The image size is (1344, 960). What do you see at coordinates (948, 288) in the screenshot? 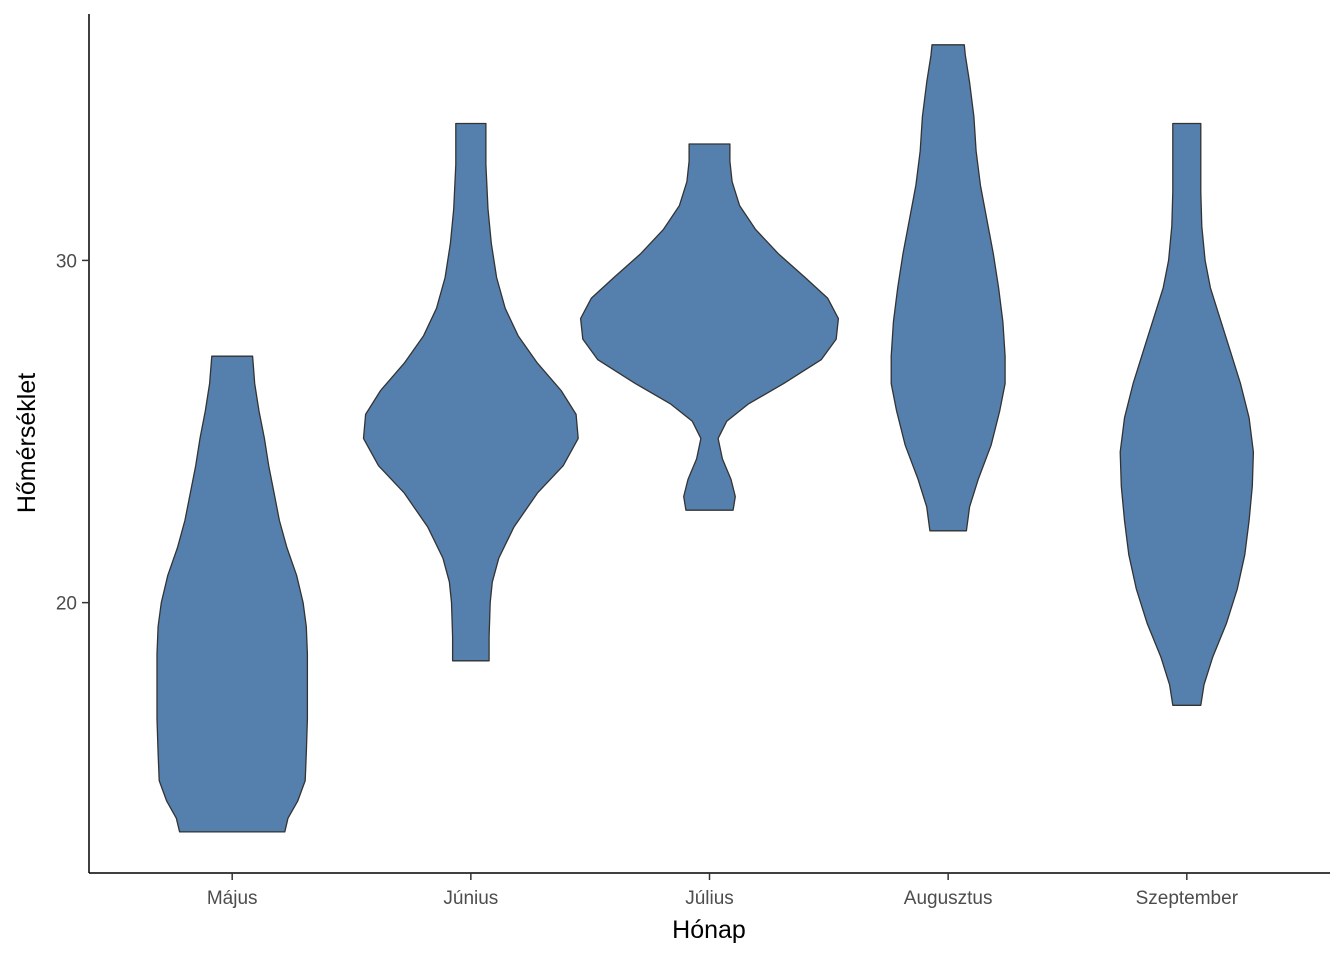
I see `violin-augusztus` at bounding box center [948, 288].